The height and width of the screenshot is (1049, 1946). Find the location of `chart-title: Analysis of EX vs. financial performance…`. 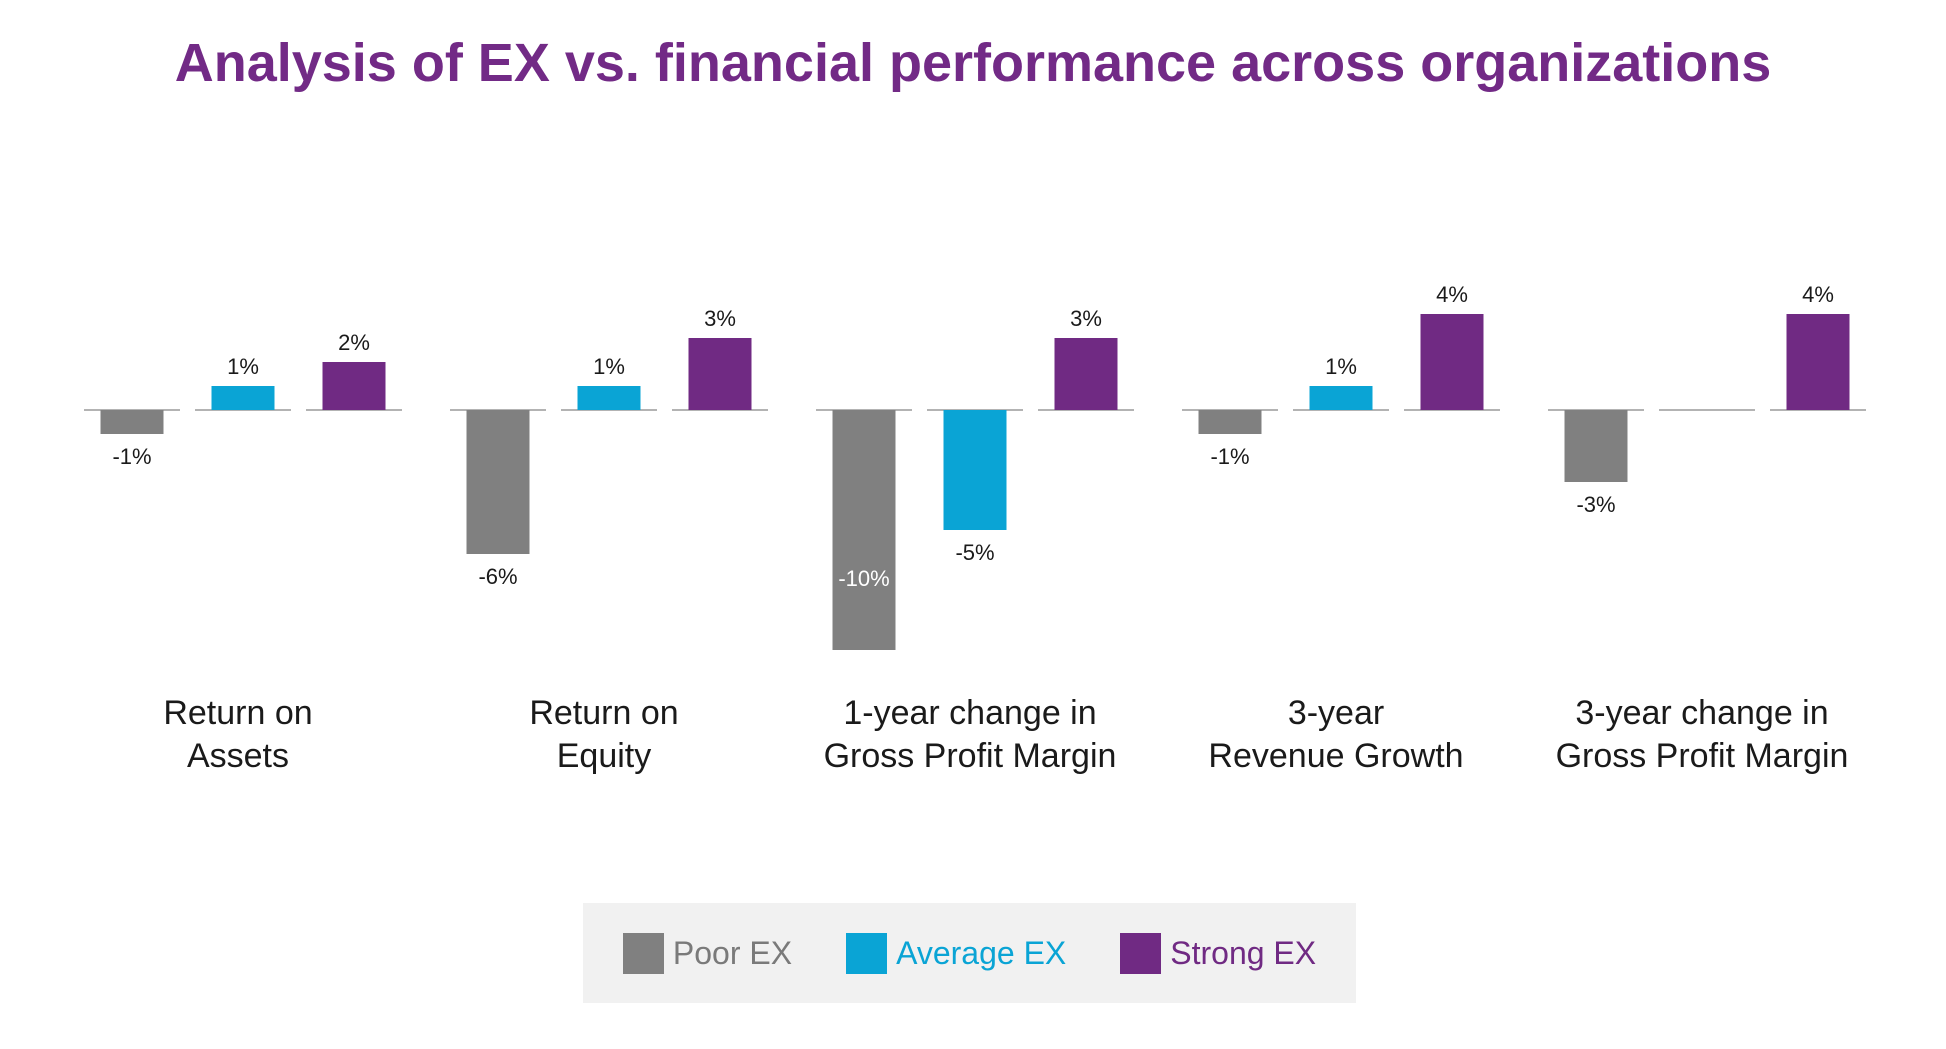

chart-title: Analysis of EX vs. financial performance… is located at coordinates (973, 63).